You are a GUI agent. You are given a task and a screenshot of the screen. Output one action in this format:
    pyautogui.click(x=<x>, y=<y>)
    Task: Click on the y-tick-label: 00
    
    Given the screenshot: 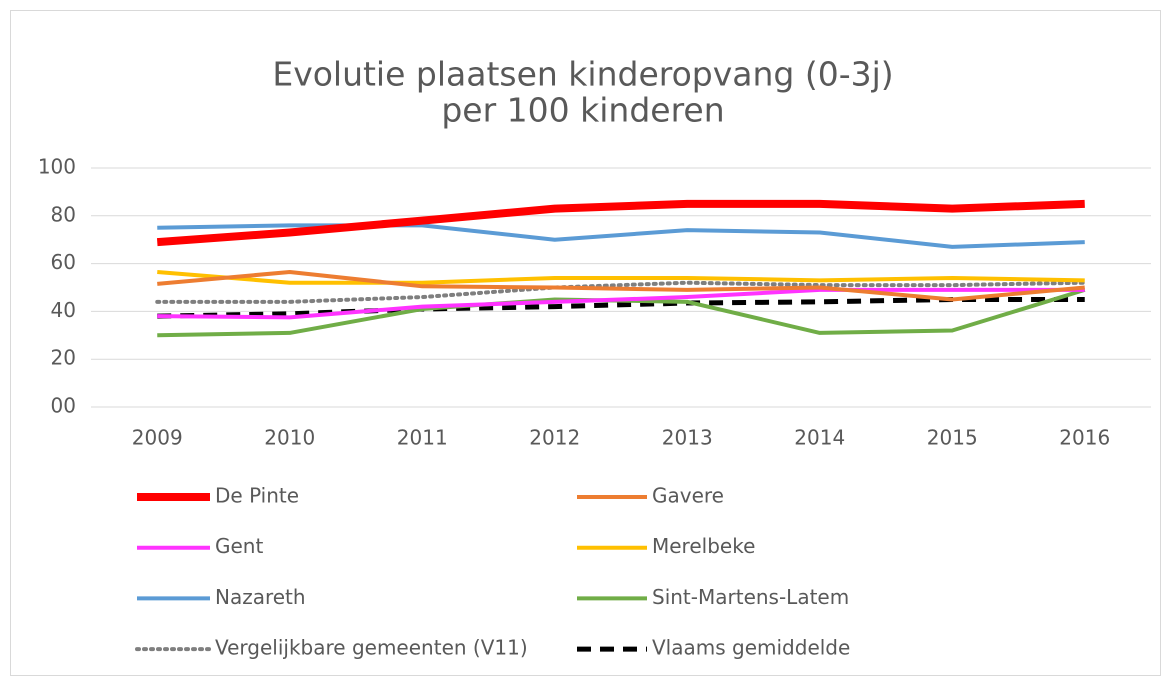 What is the action you would take?
    pyautogui.click(x=63, y=406)
    